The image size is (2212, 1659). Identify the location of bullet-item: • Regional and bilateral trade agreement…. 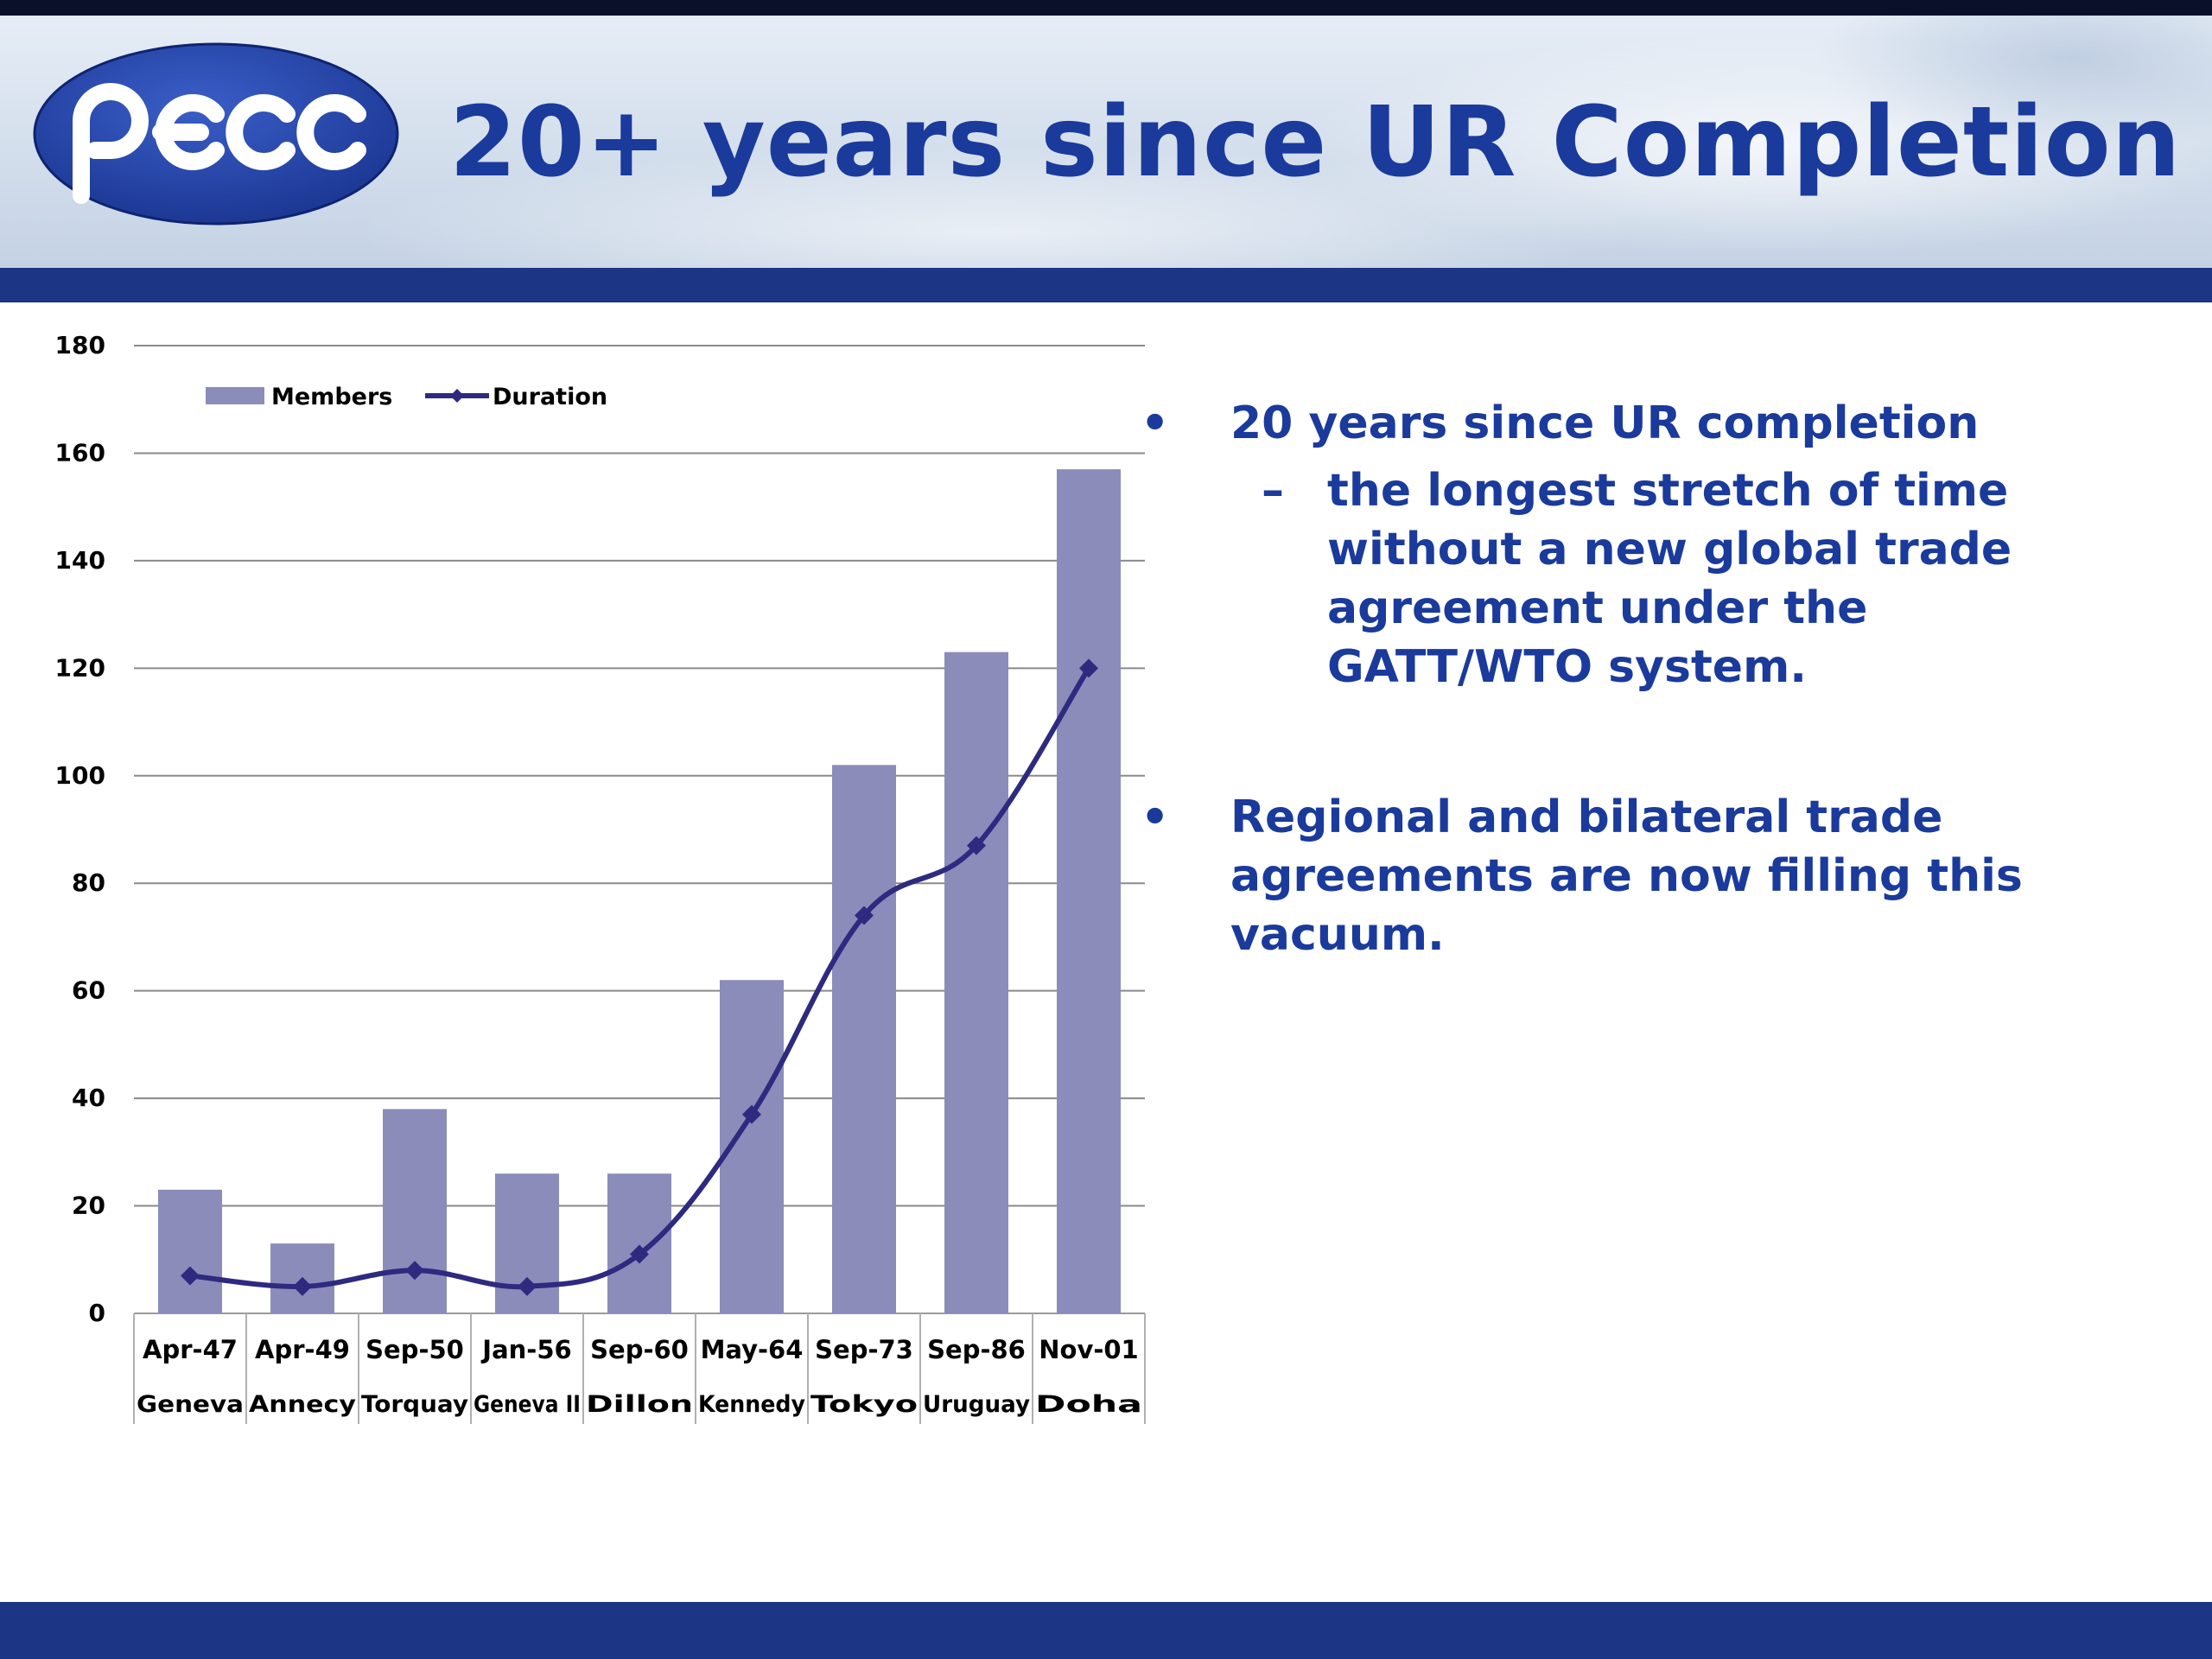
(1661, 876).